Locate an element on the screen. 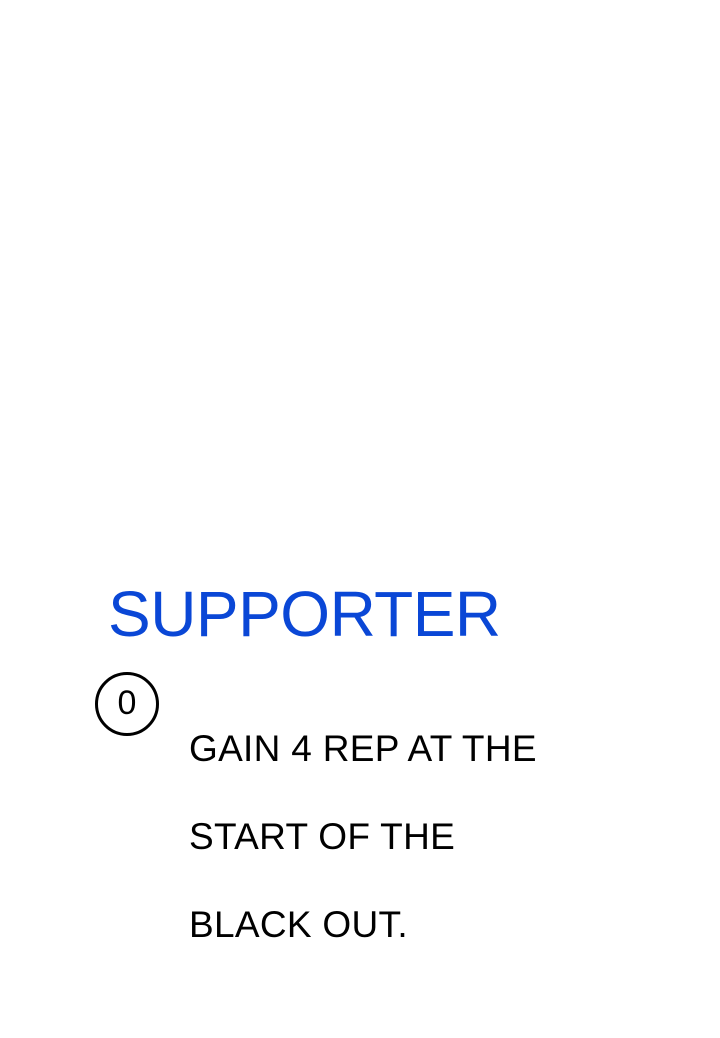 This screenshot has width=720, height=1038. cost-value: 0 is located at coordinates (127, 703).